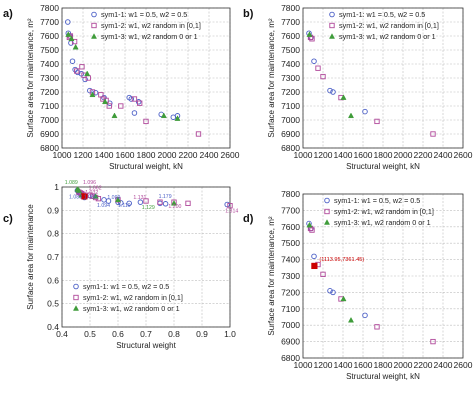 The image size is (474, 413). I want to click on x-tick-label: 1000, so click(303, 365).